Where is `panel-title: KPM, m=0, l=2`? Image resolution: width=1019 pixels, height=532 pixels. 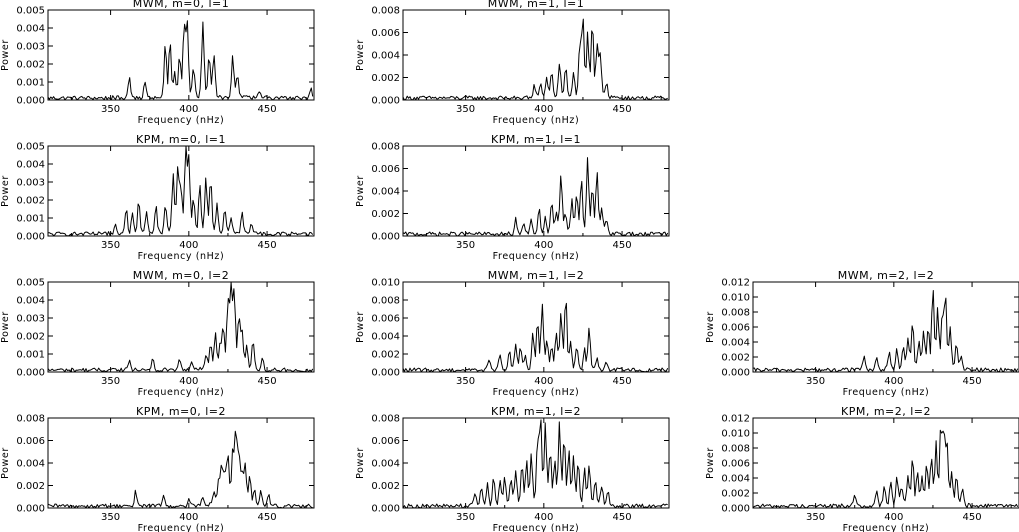
panel-title: KPM, m=0, l=2 is located at coordinates (181, 411).